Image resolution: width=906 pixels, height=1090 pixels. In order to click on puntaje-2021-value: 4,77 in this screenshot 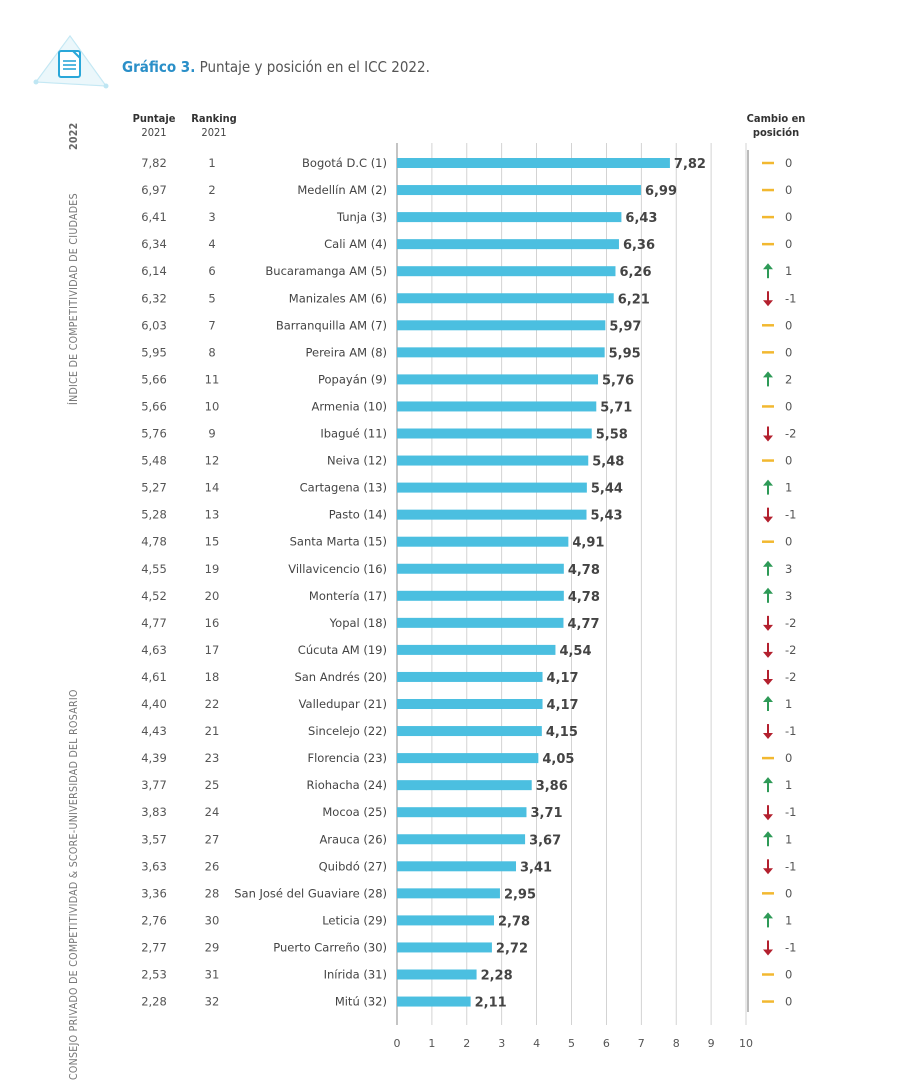, I will do `click(154, 623)`.